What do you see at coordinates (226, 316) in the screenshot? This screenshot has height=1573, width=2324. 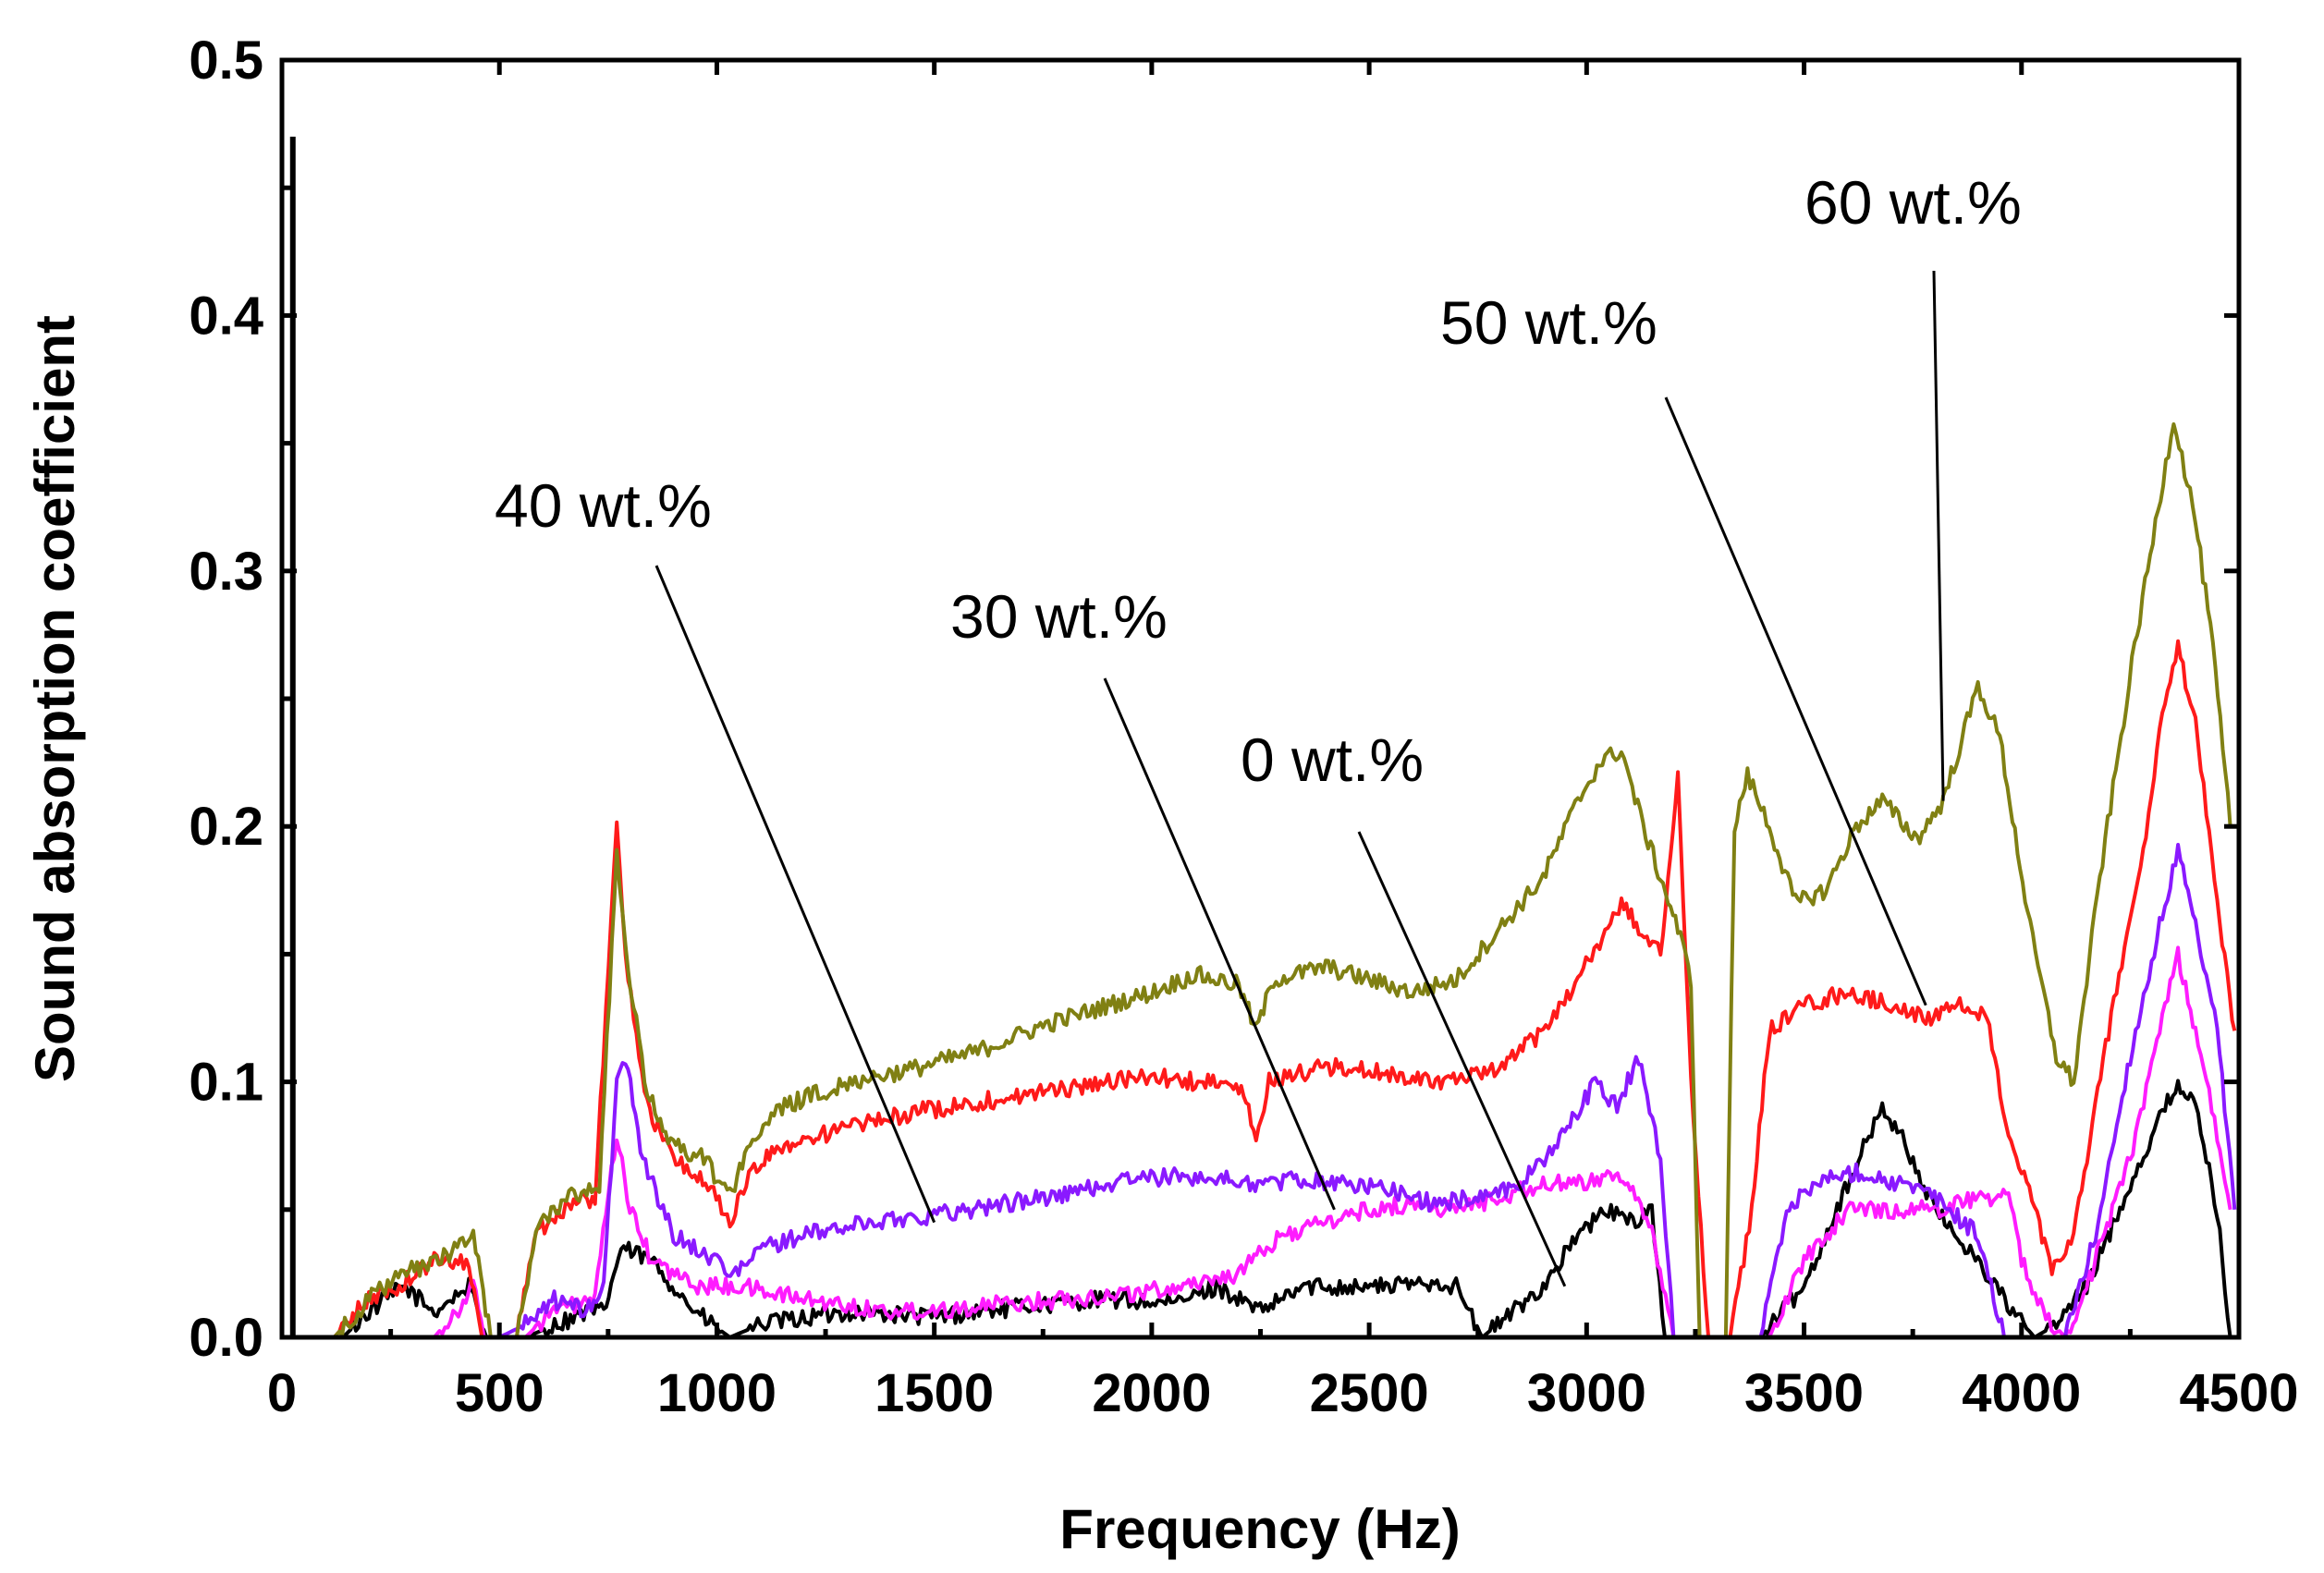 I see `y-tick-label: 0.4` at bounding box center [226, 316].